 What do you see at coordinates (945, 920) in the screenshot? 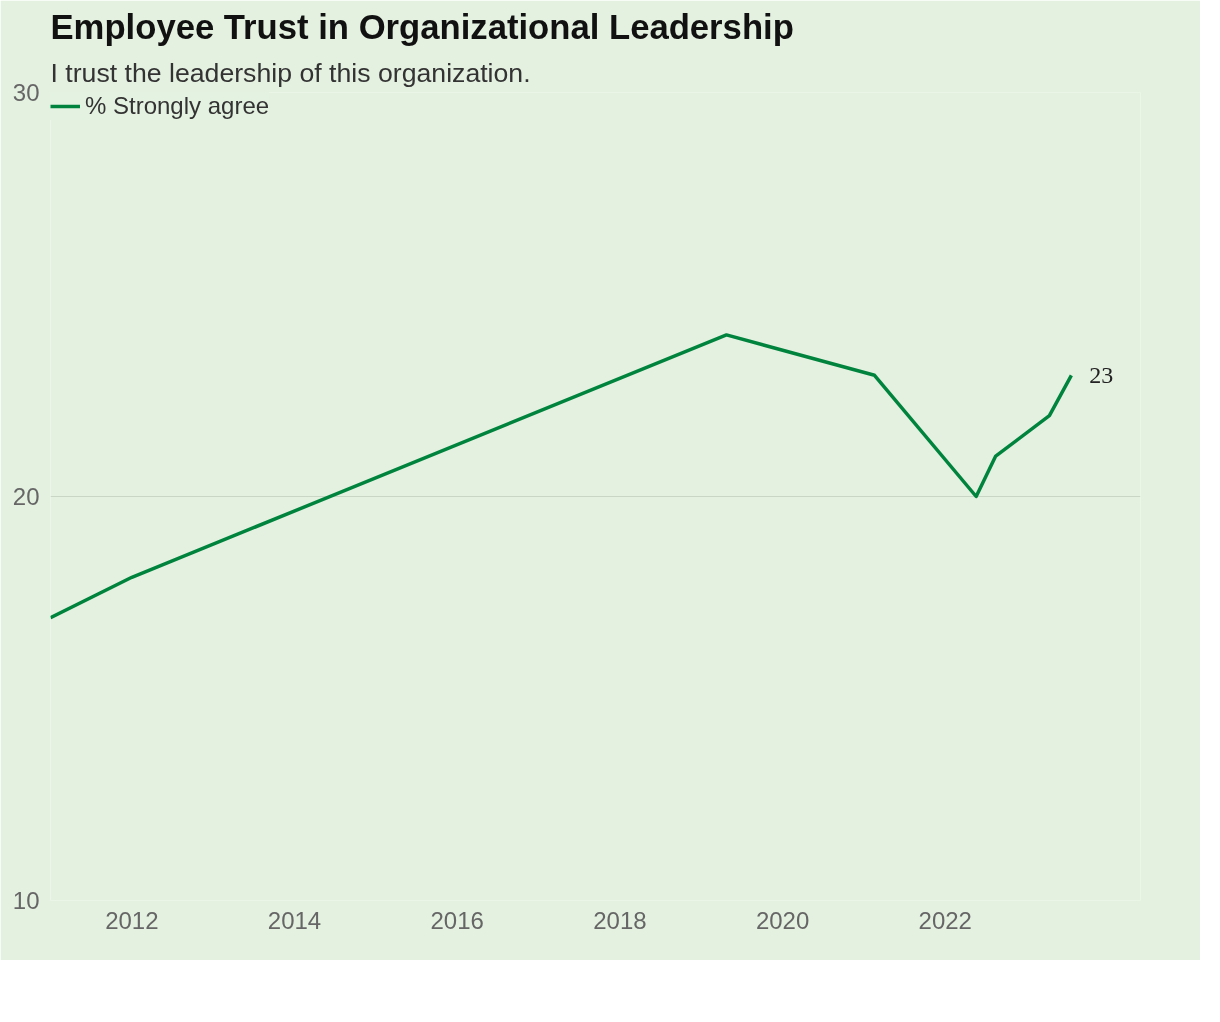
I see `x-tick-label: 2022` at bounding box center [945, 920].